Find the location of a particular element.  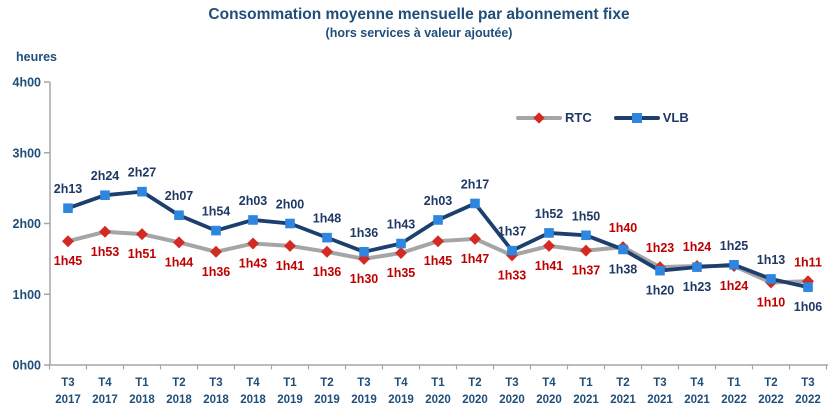

rtc-diamond-marker-icon is located at coordinates (539, 117).